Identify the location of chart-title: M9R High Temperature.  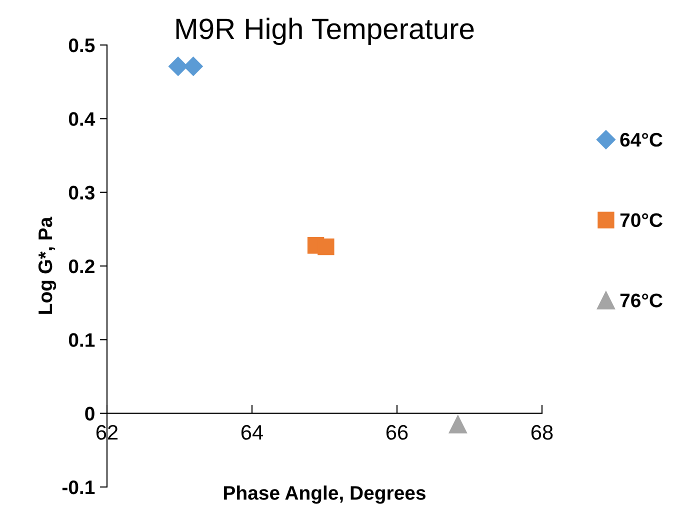
(325, 31).